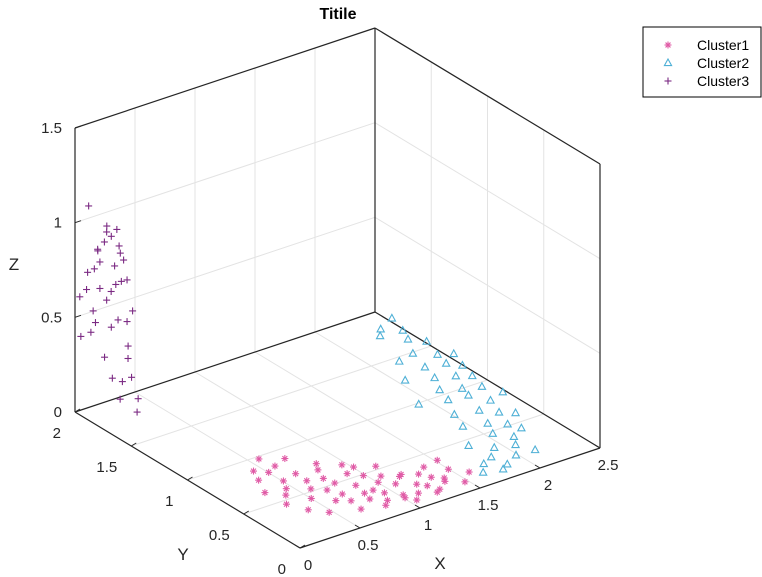 The width and height of the screenshot is (762, 577). Describe the element at coordinates (368, 545) in the screenshot. I see `x-tick-label: 0.5` at that location.